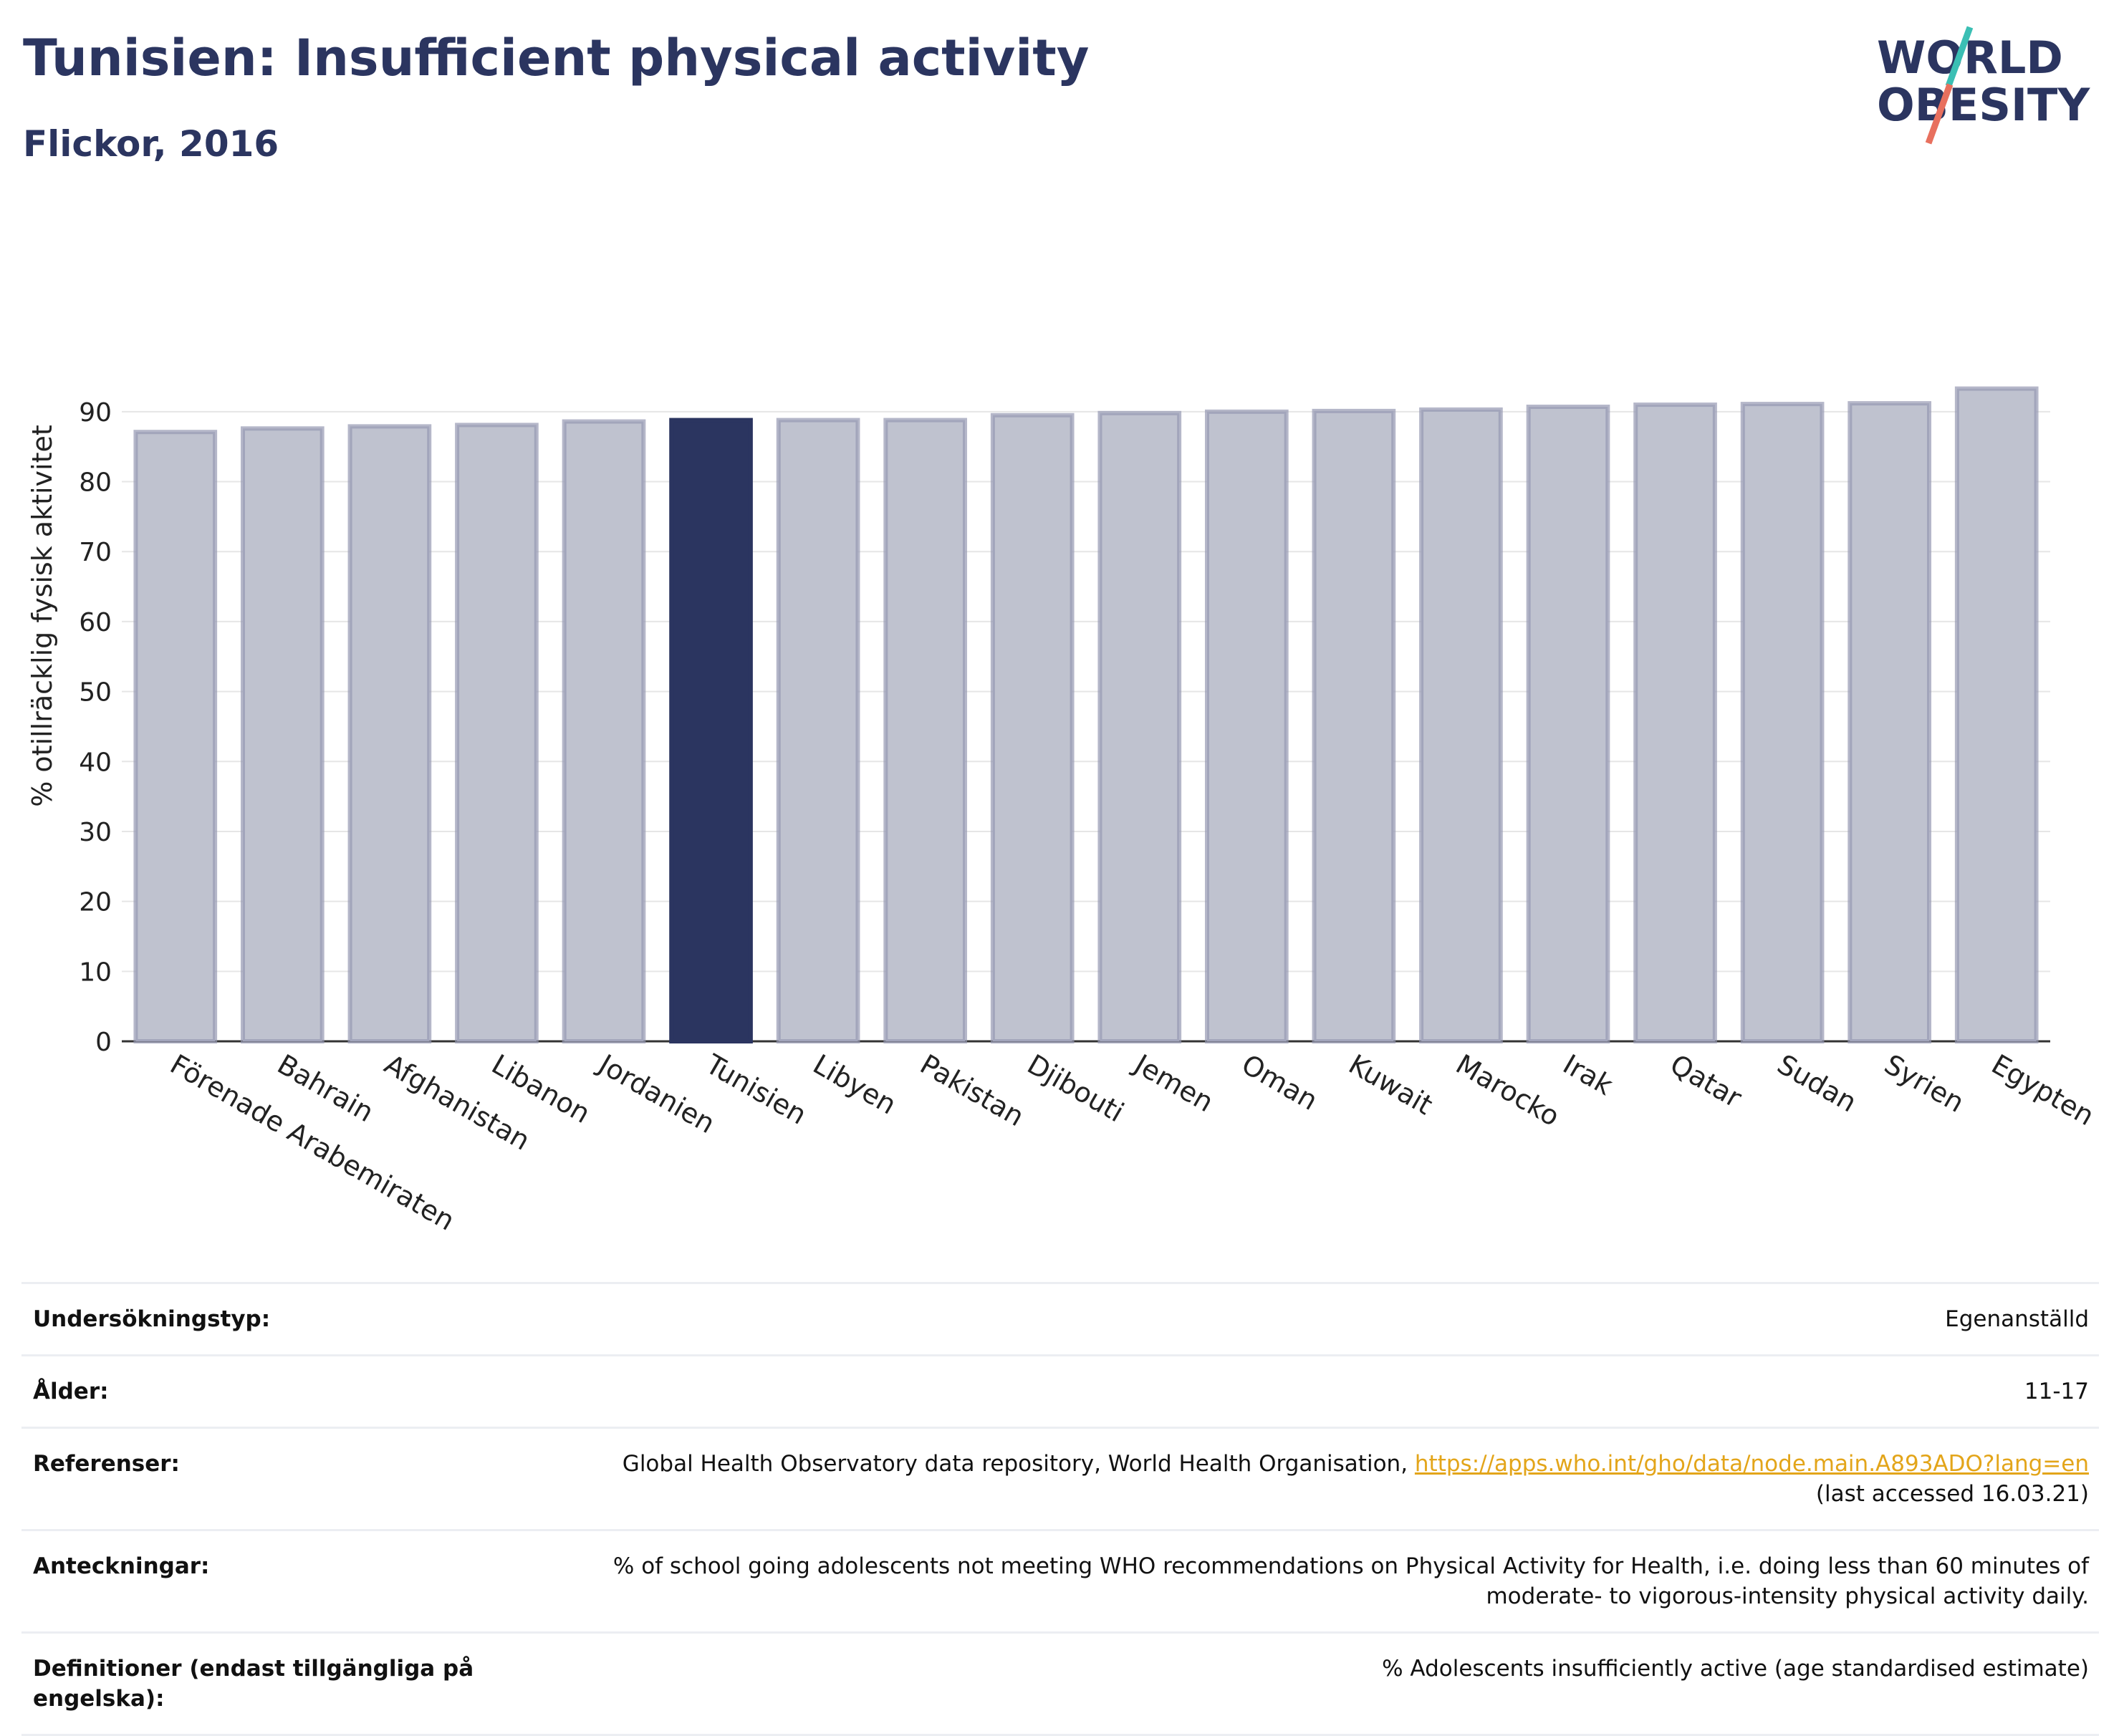 The image size is (2119, 1736). I want to click on bar-djibouti, so click(1032, 728).